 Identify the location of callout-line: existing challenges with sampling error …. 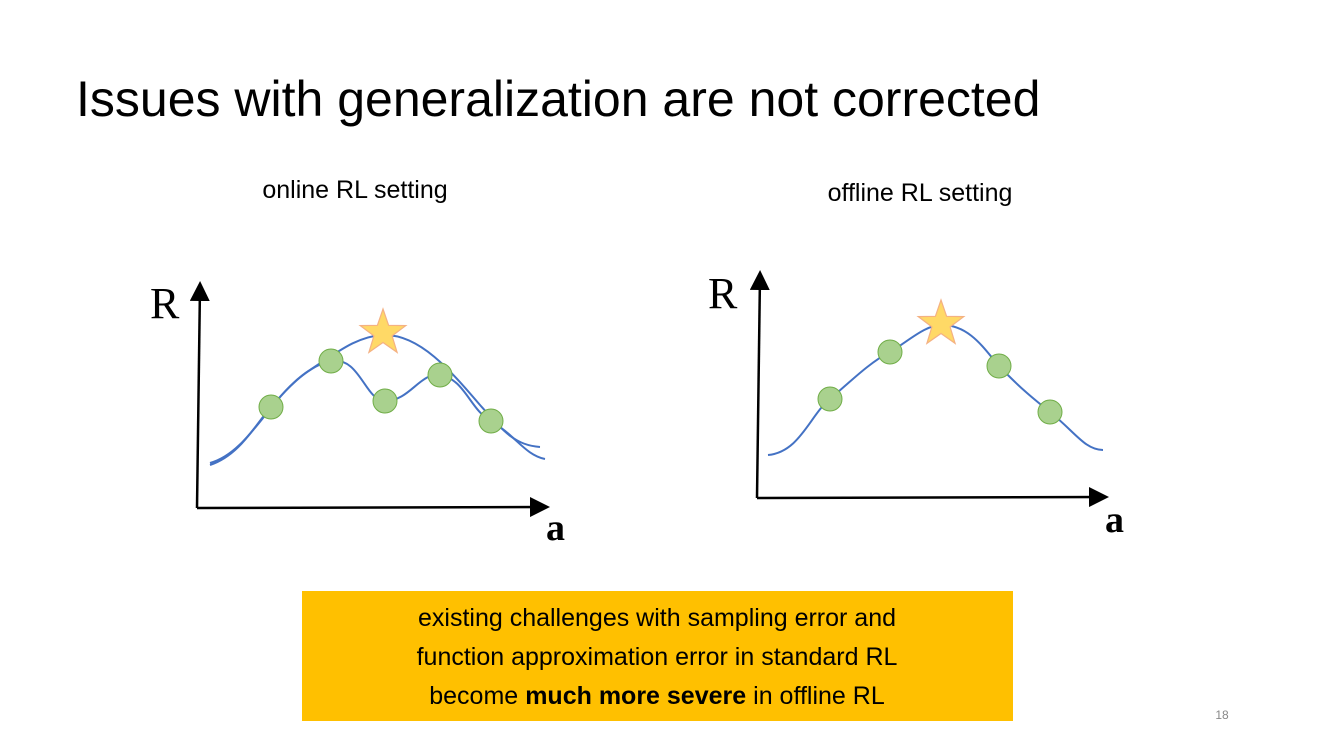
(657, 618).